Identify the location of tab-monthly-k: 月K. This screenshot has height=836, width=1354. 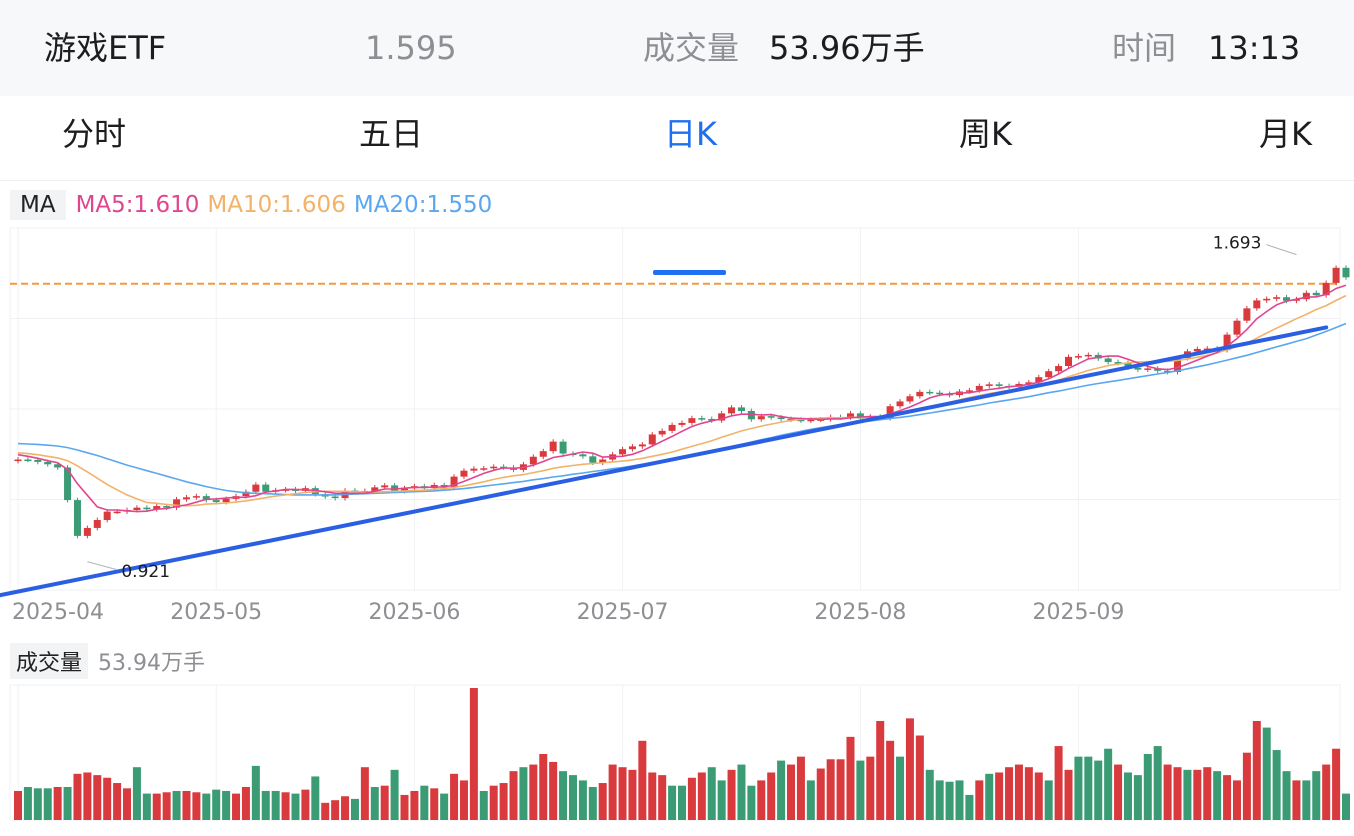
(1285, 134).